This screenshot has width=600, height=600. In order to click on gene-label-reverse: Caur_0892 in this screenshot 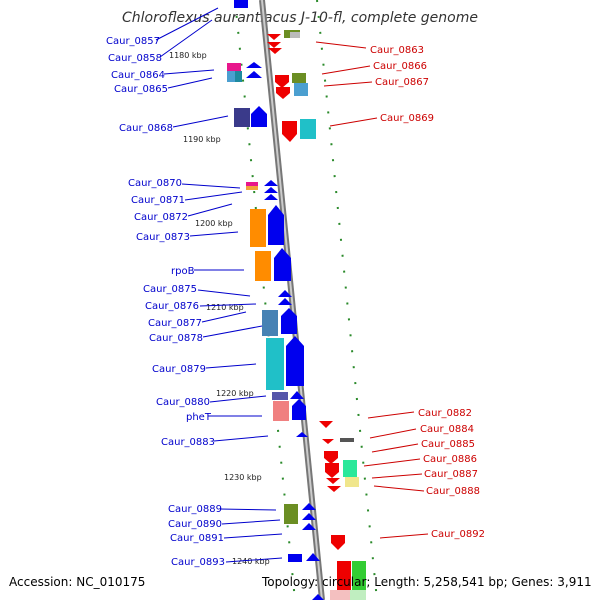, I will do `click(458, 534)`.